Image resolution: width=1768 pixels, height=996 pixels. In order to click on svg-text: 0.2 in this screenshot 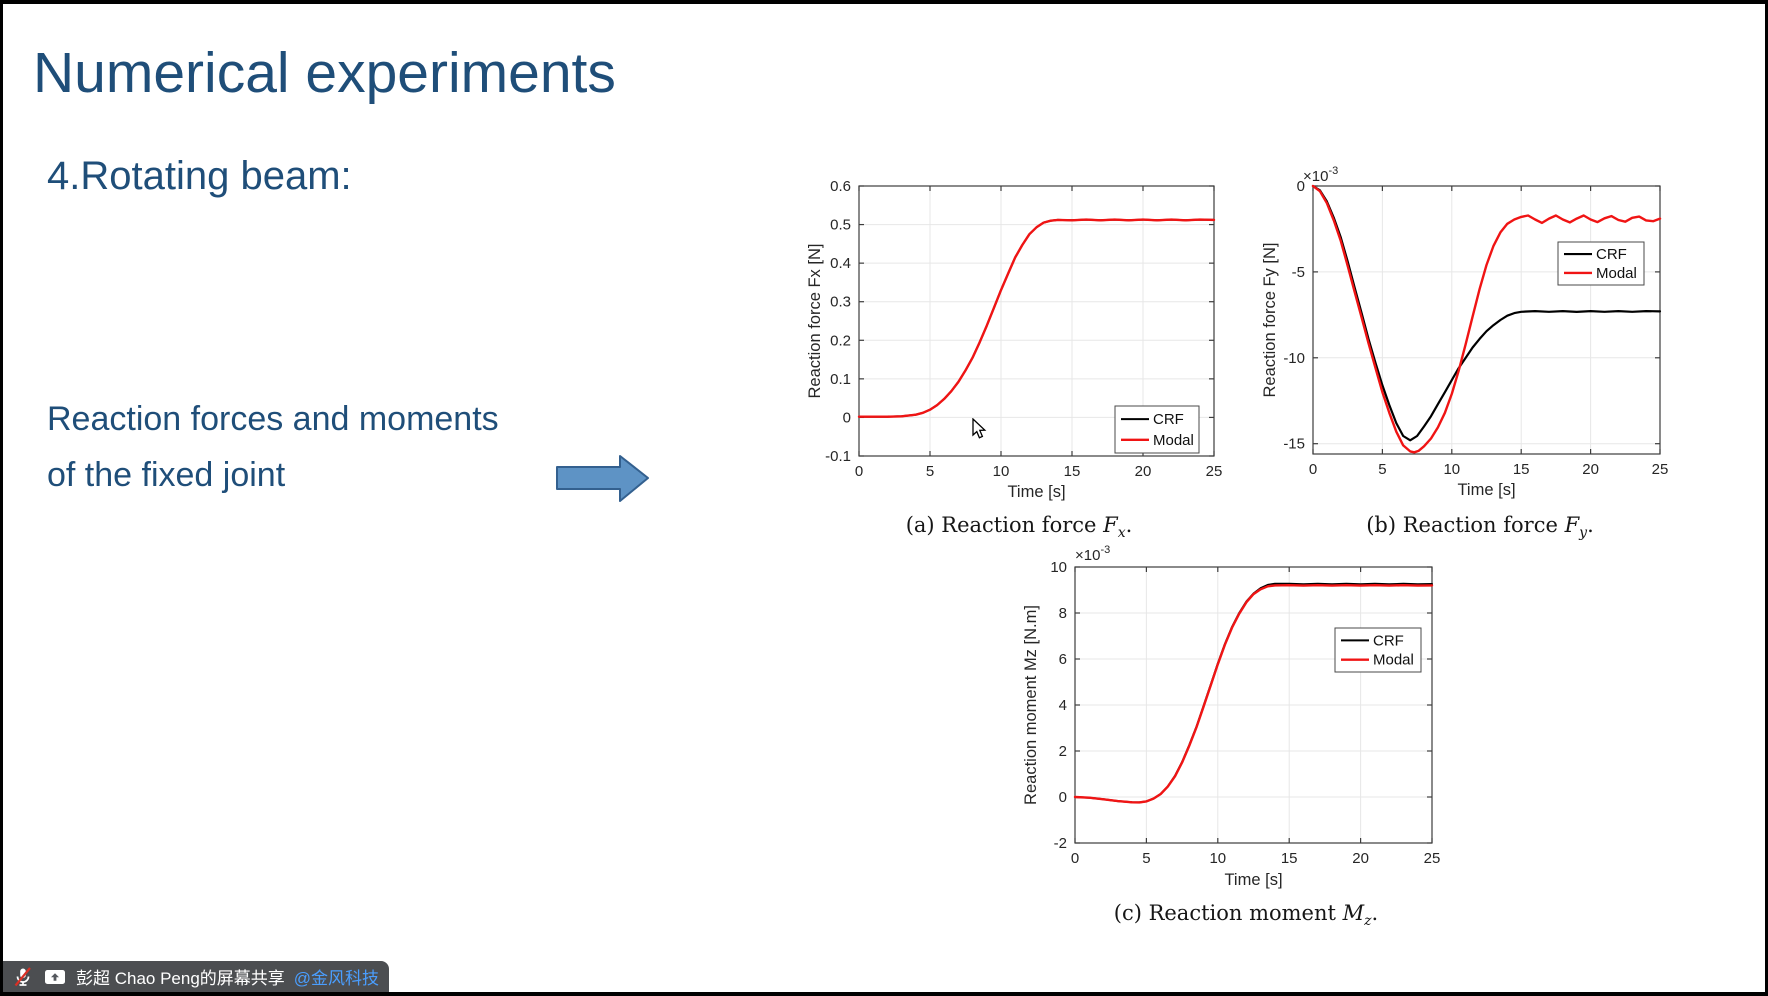, I will do `click(840, 340)`.